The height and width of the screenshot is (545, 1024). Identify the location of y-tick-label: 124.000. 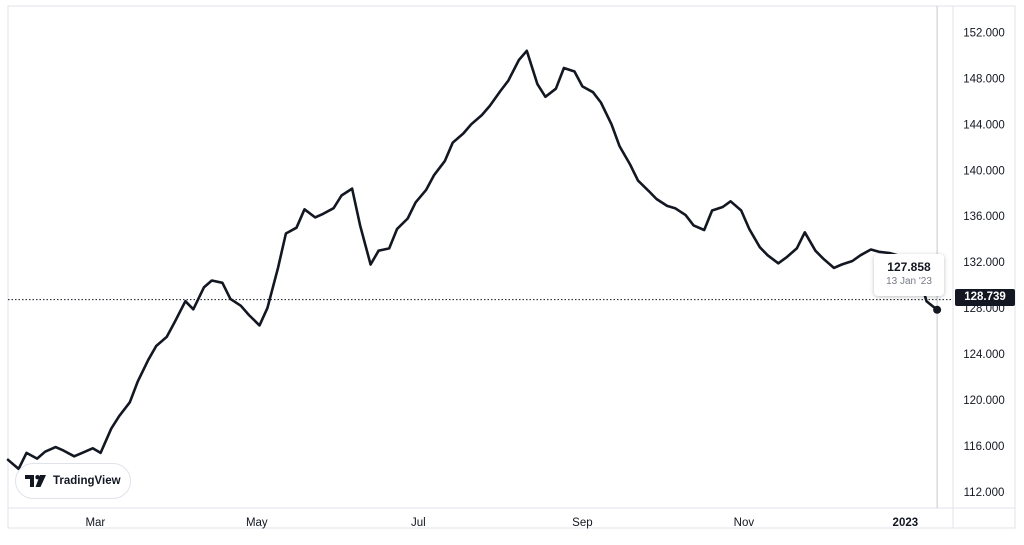
(984, 355).